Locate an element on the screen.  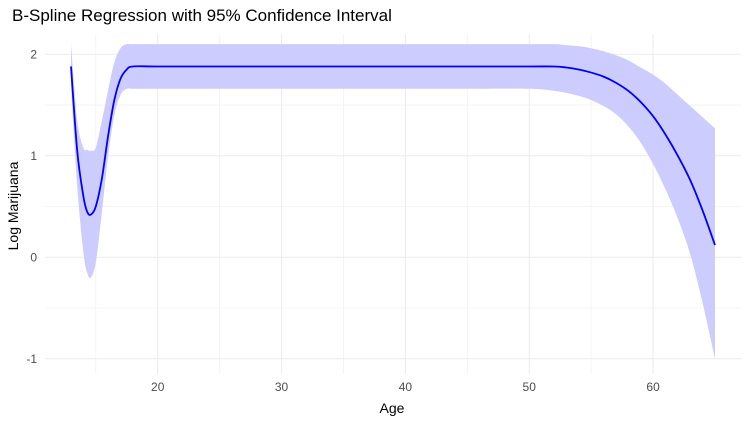
x-tick-label: 50 is located at coordinates (530, 387).